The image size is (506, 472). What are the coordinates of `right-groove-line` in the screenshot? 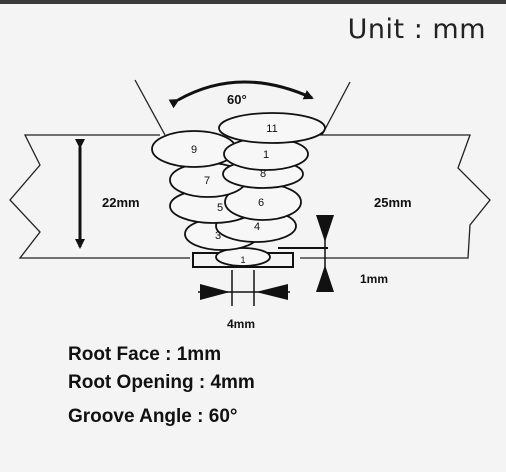 It's located at (336, 108).